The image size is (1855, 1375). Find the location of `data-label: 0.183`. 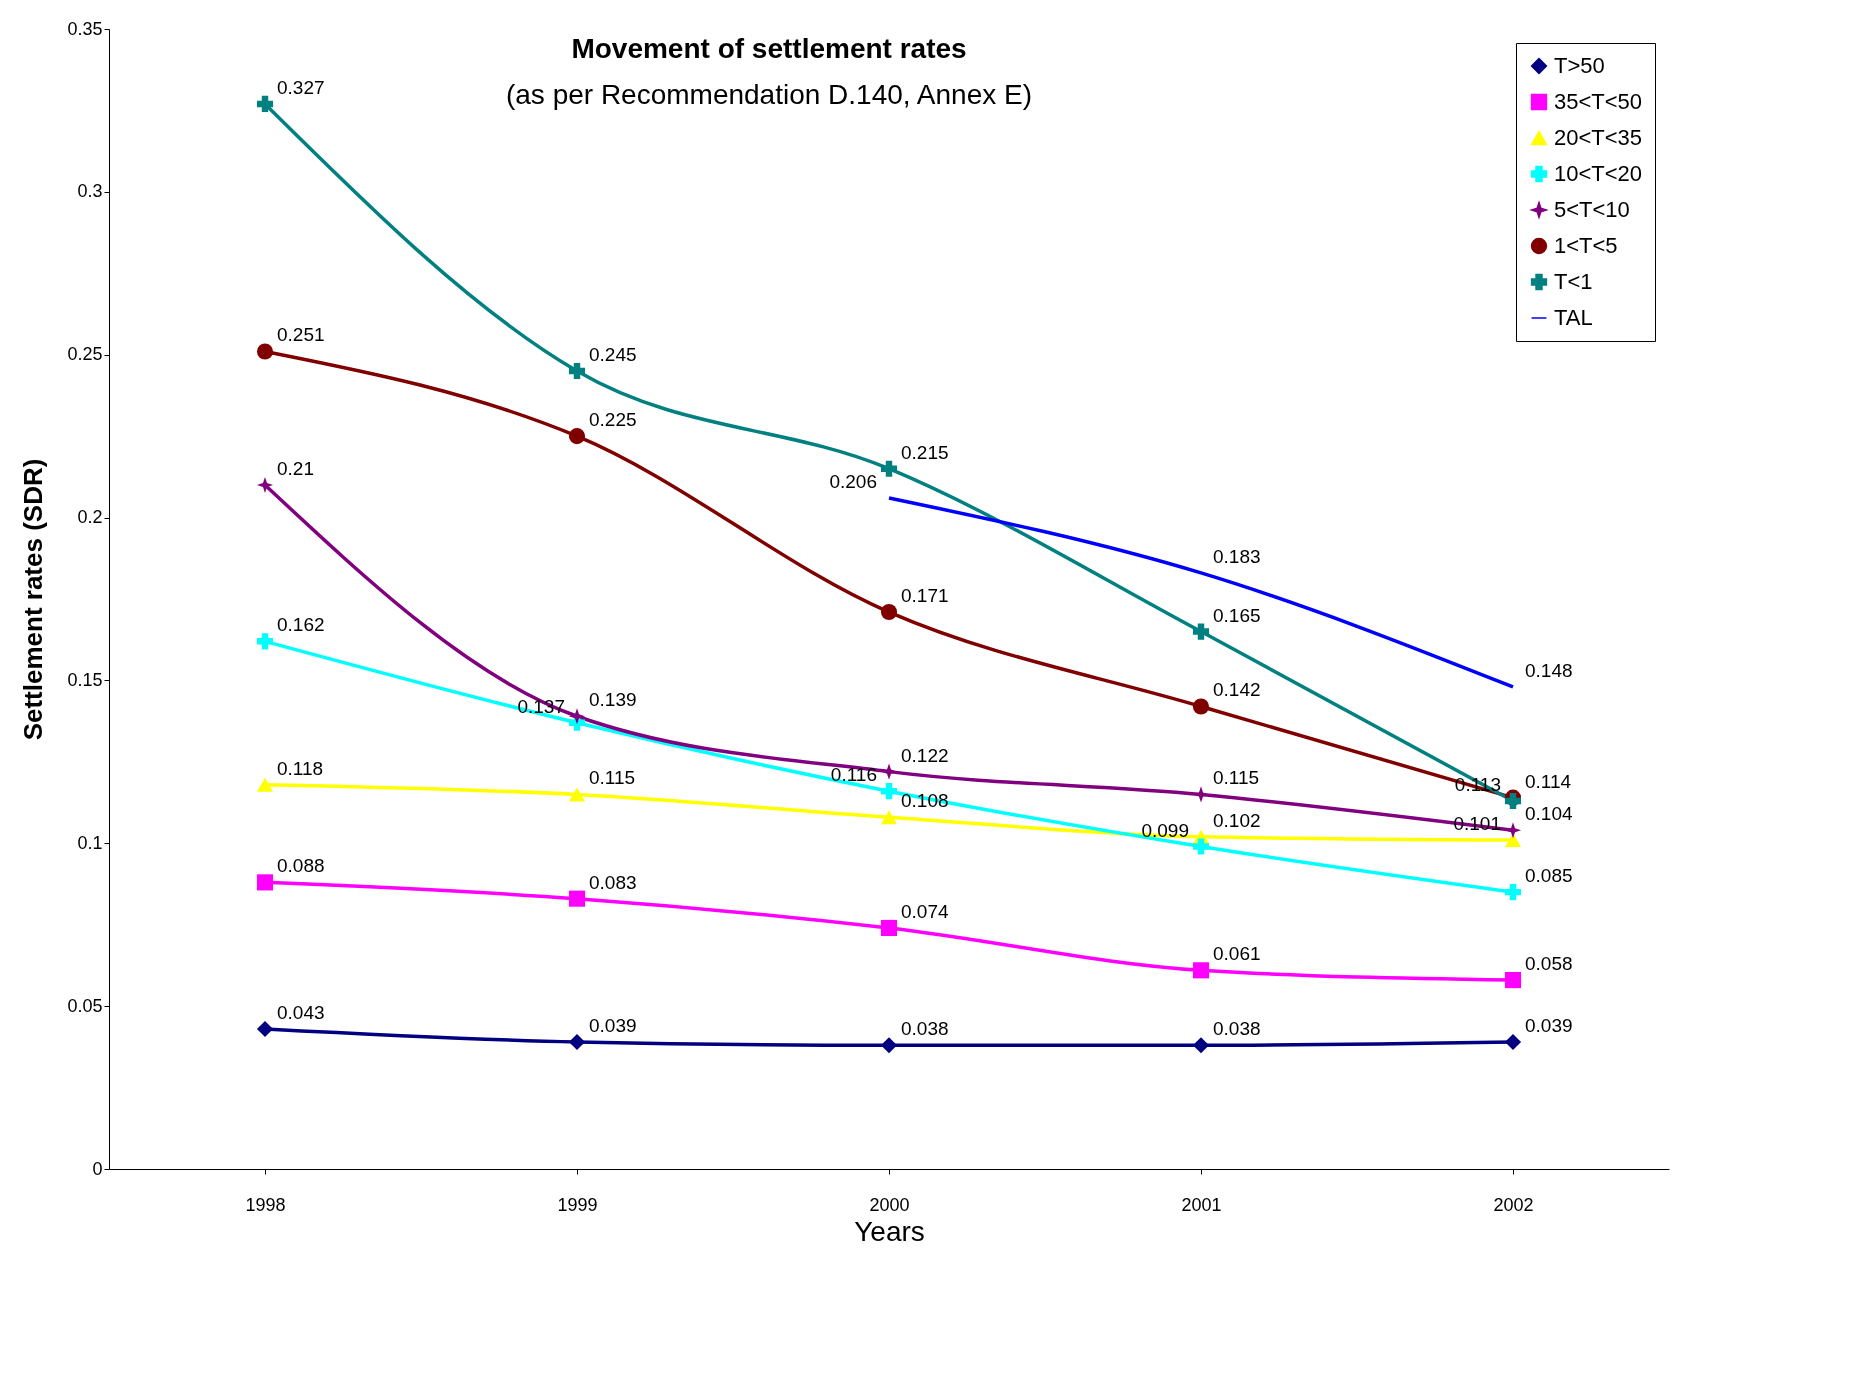

data-label: 0.183 is located at coordinates (1237, 556).